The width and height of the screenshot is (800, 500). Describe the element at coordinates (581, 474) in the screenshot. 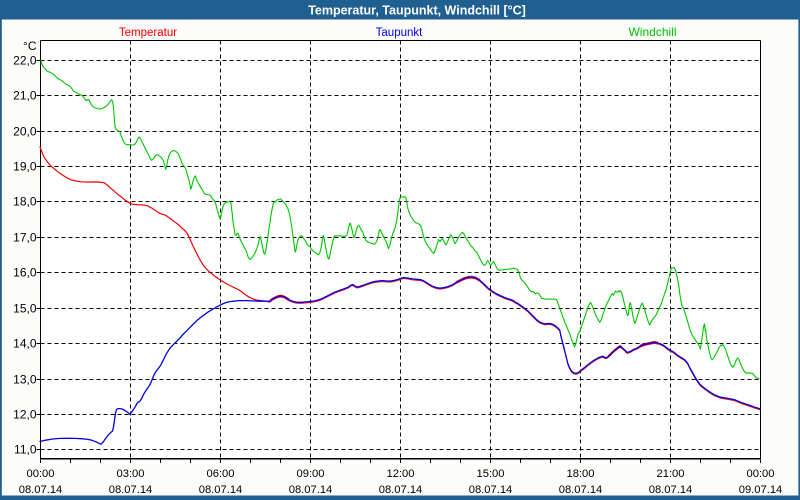

I see `svg-text: 18:00` at that location.